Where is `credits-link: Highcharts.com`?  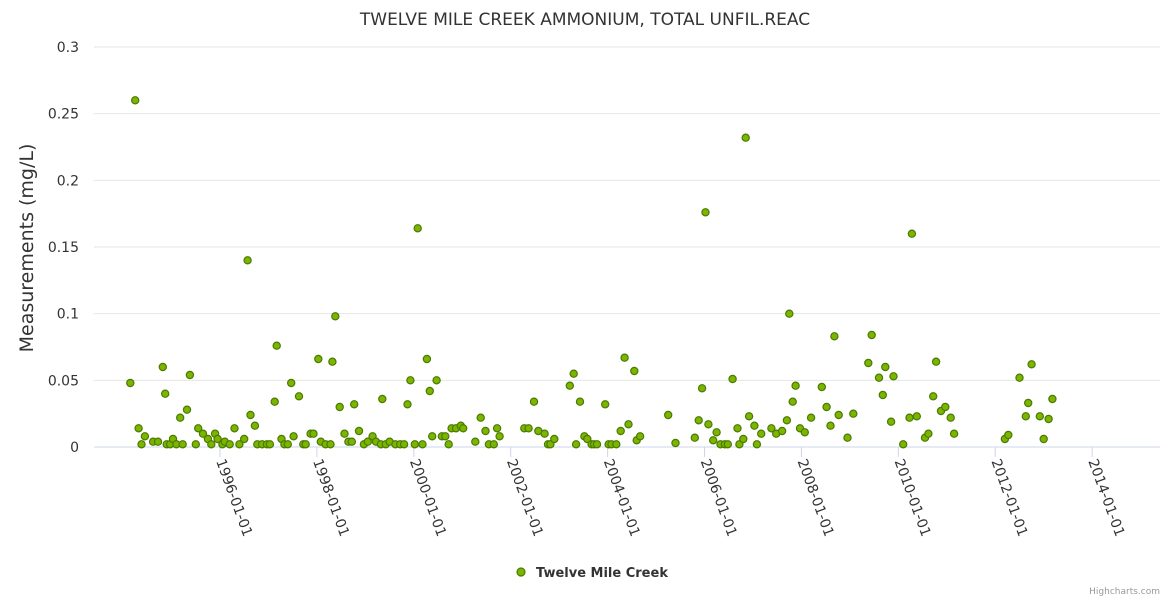
credits-link: Highcharts.com is located at coordinates (1124, 592).